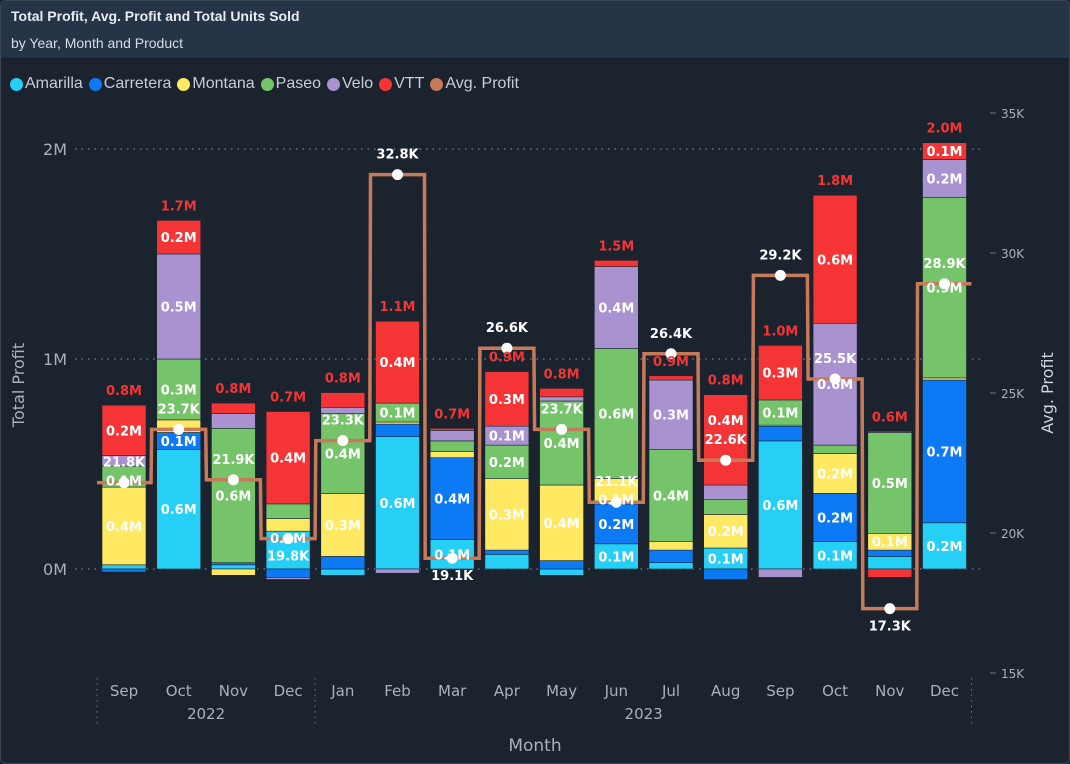 The height and width of the screenshot is (764, 1070). Describe the element at coordinates (474, 84) in the screenshot. I see `legend-item-avg-profit: Avg. Profit` at that location.